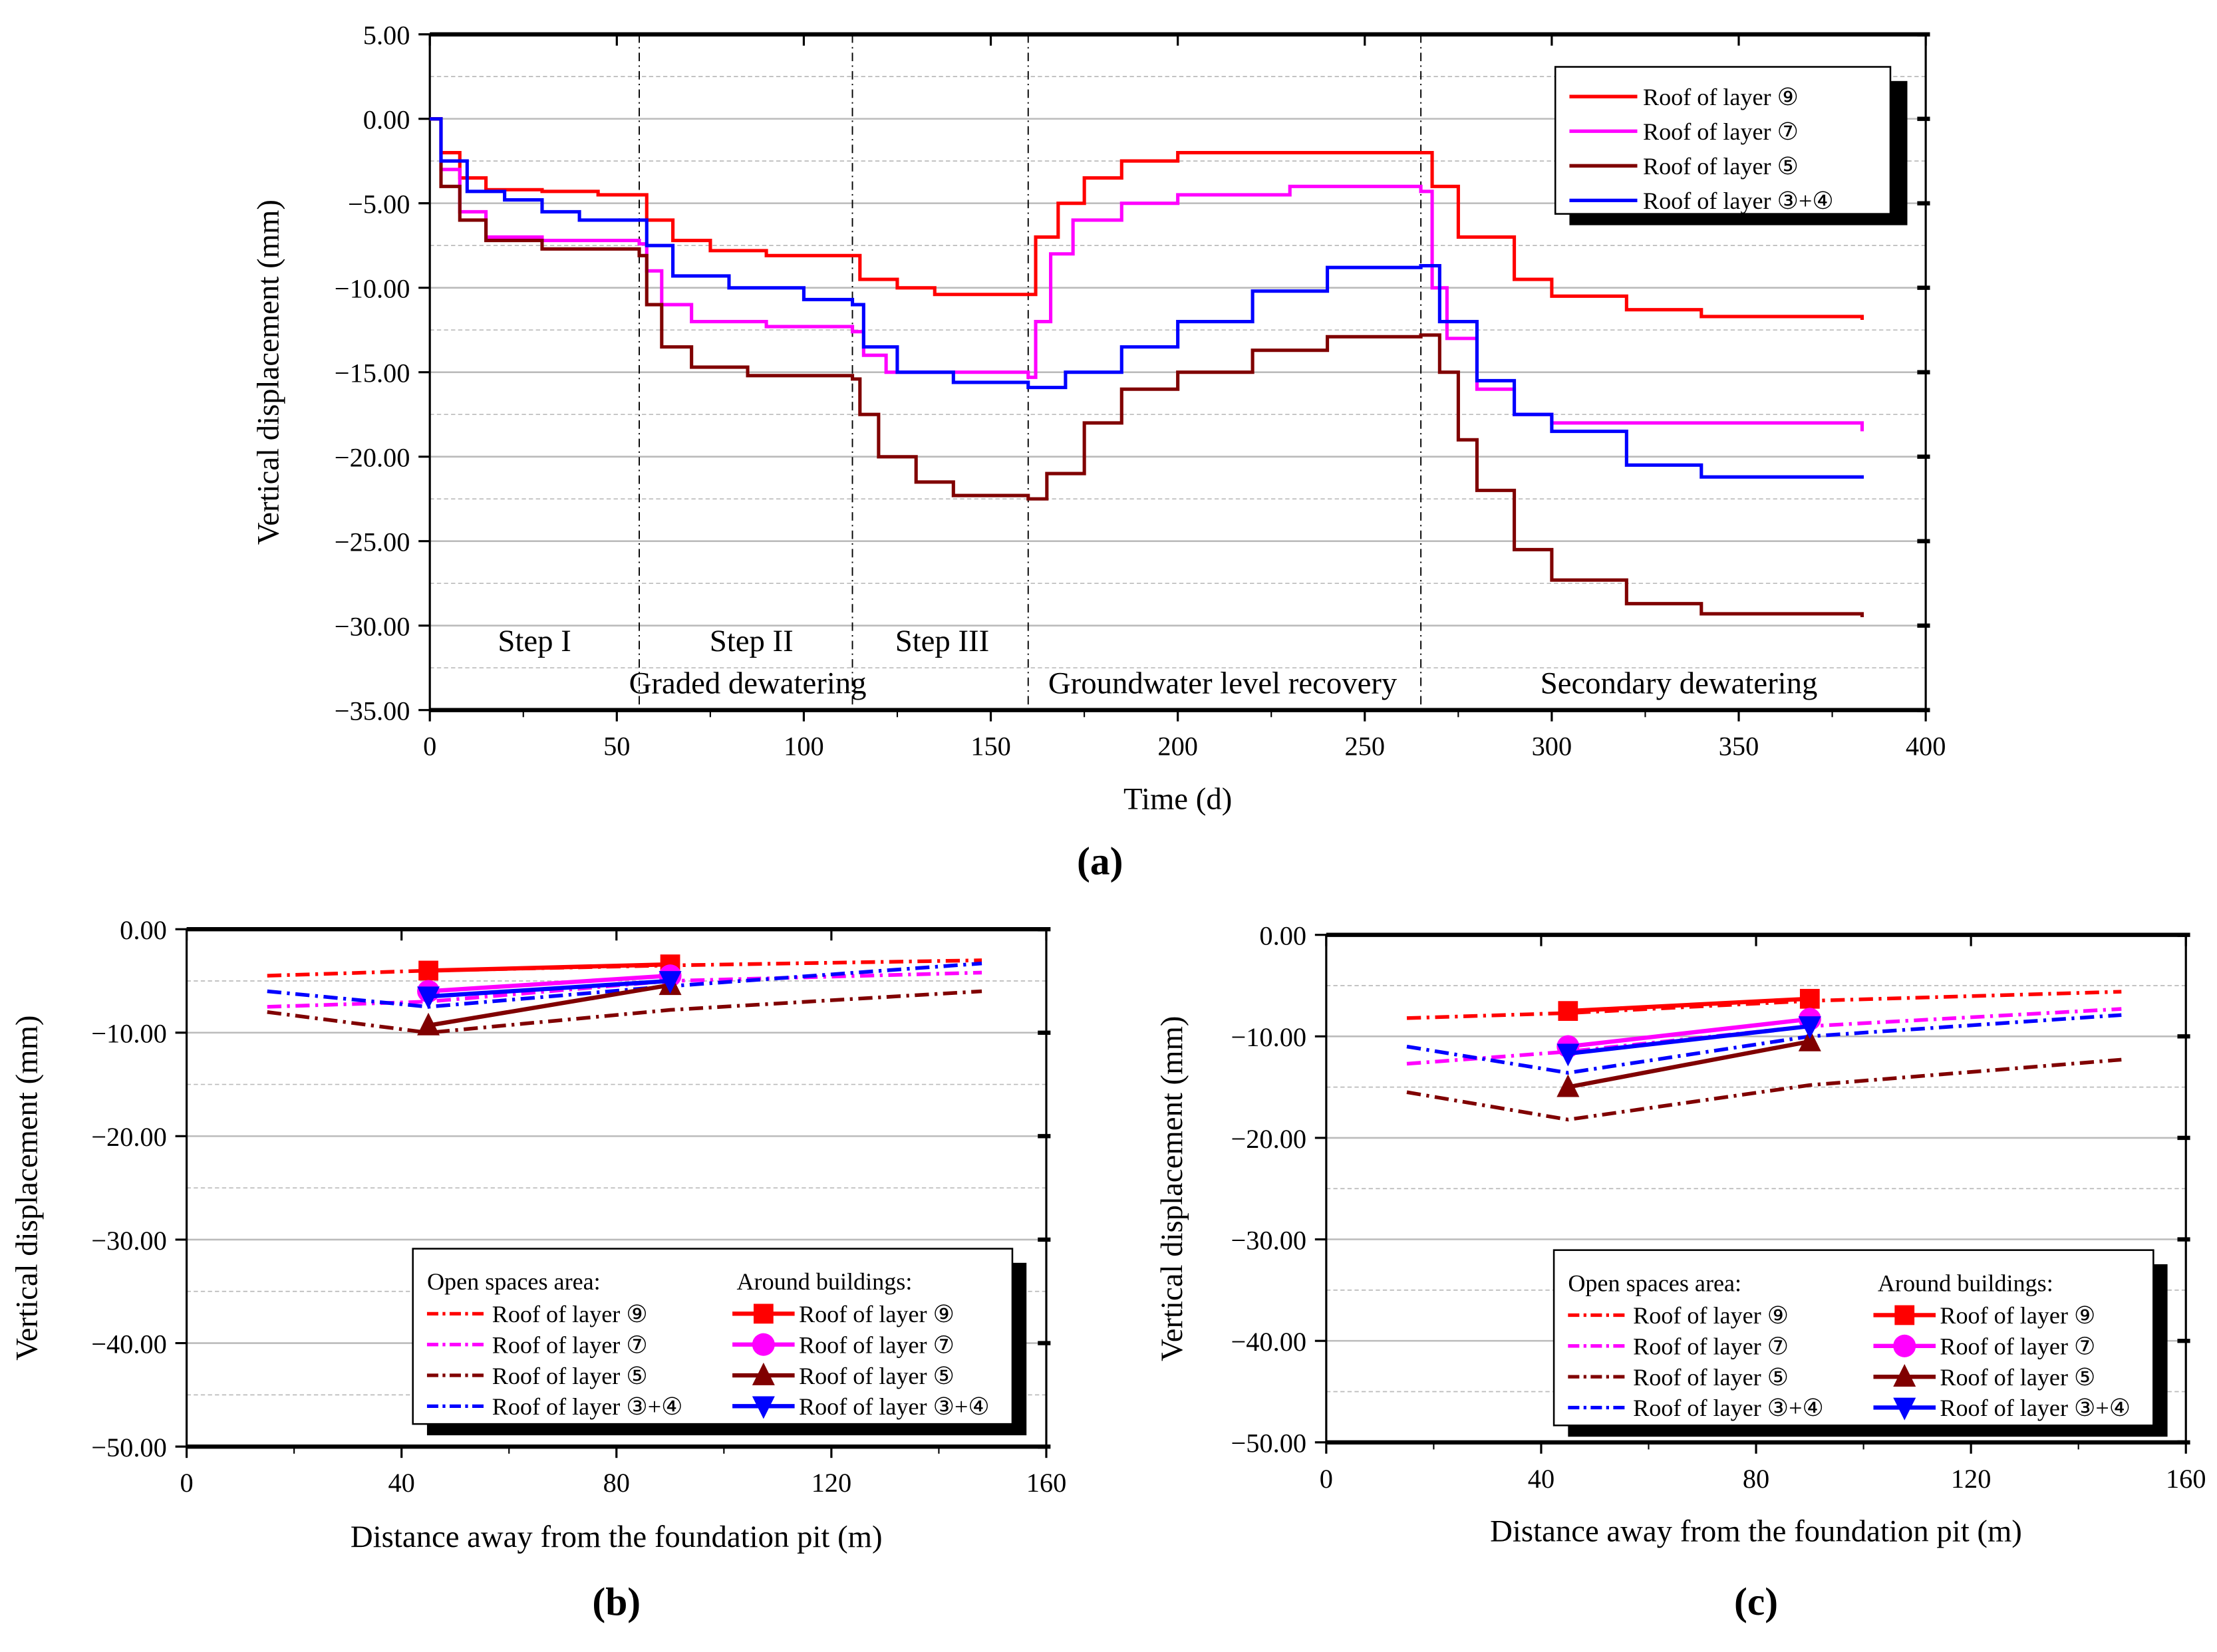  Describe the element at coordinates (129, 1344) in the screenshot. I see `y-tick-label: −40.00` at that location.